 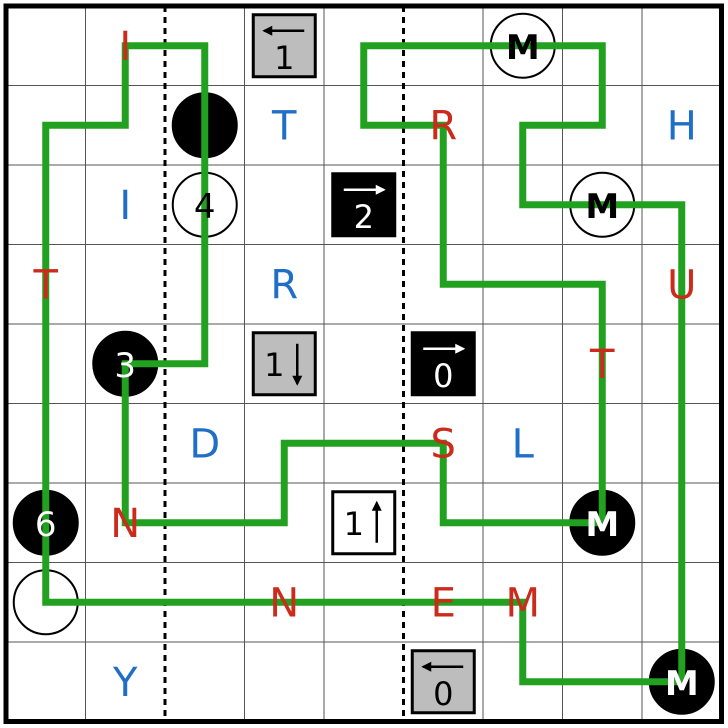 I want to click on arrow-up-icon, so click(x=376, y=505).